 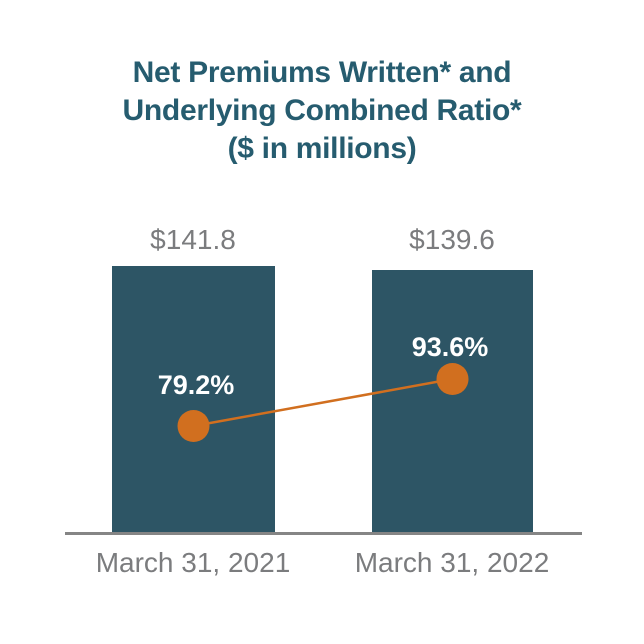 What do you see at coordinates (323, 533) in the screenshot?
I see `x-axis-line` at bounding box center [323, 533].